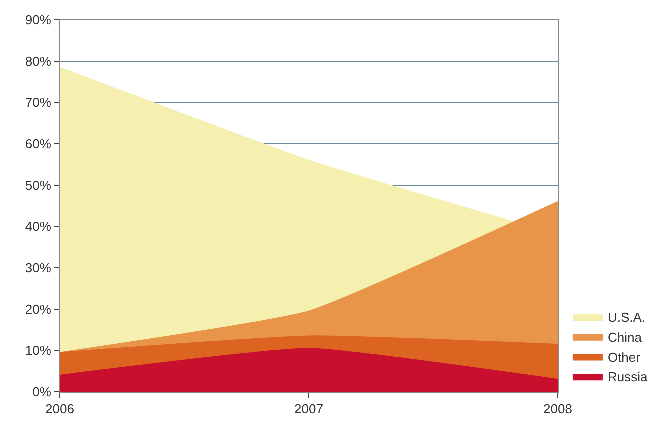 This screenshot has width=666, height=432. What do you see at coordinates (628, 377) in the screenshot?
I see `legend-label: Russia` at bounding box center [628, 377].